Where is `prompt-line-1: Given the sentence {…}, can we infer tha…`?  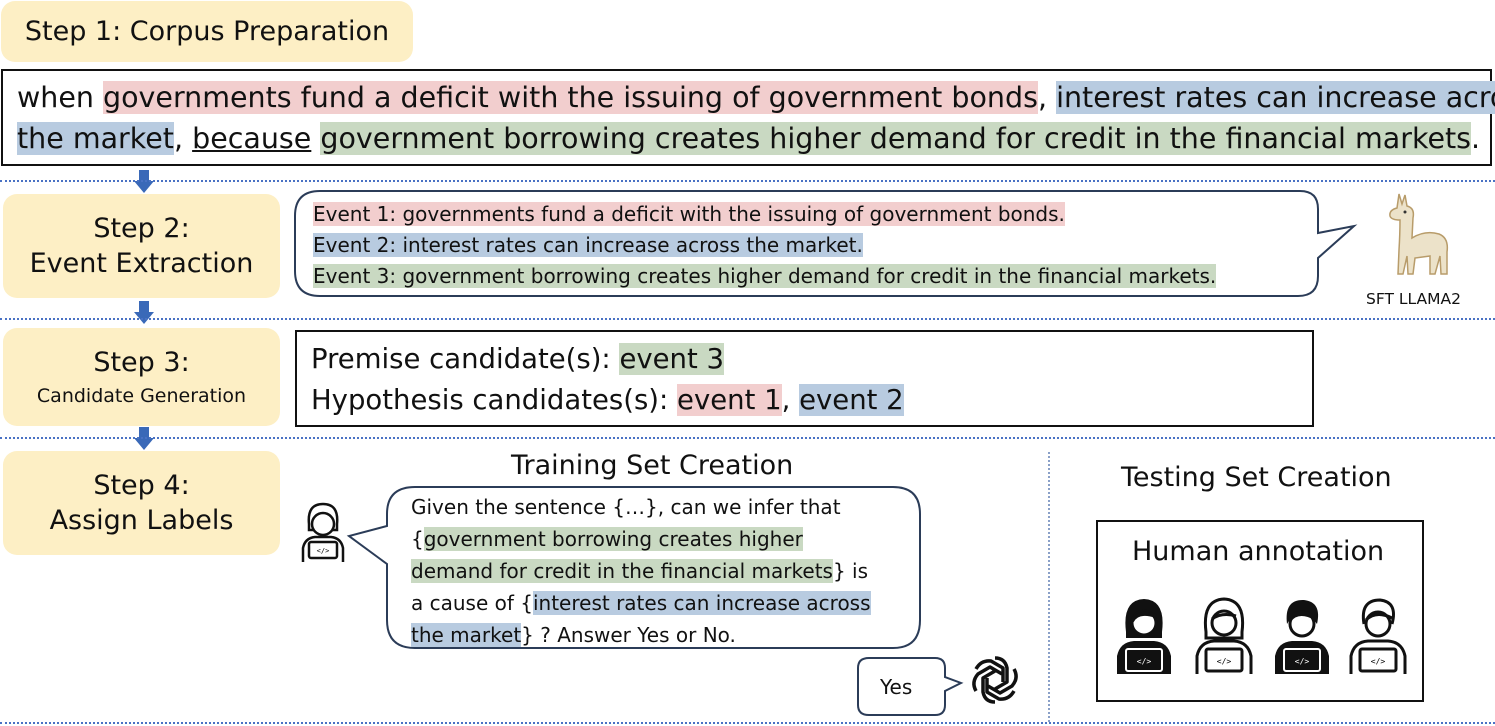
prompt-line-1: Given the sentence {…}, can we infer tha… is located at coordinates (626, 507).